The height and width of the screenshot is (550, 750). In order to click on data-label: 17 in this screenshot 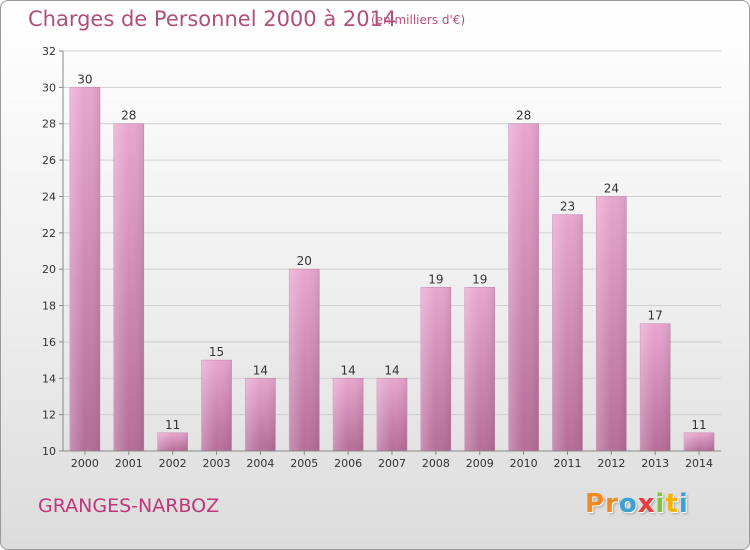, I will do `click(655, 316)`.